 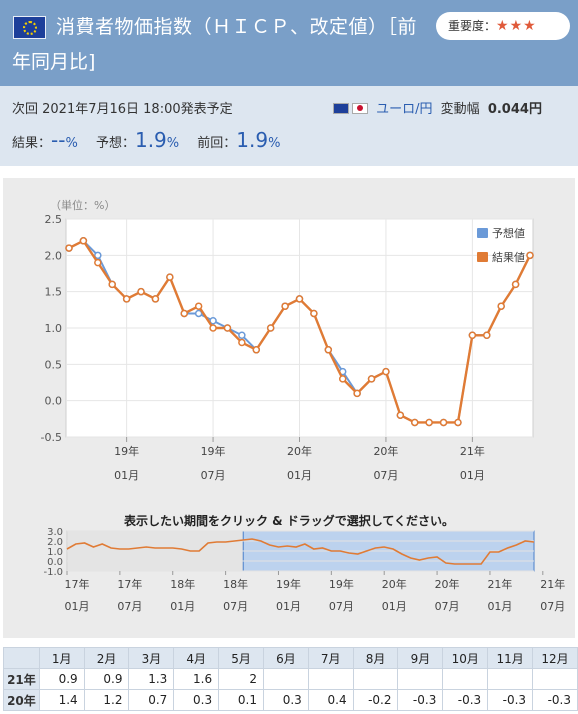 What do you see at coordinates (420, 658) in the screenshot?
I see `month-header: 9月` at bounding box center [420, 658].